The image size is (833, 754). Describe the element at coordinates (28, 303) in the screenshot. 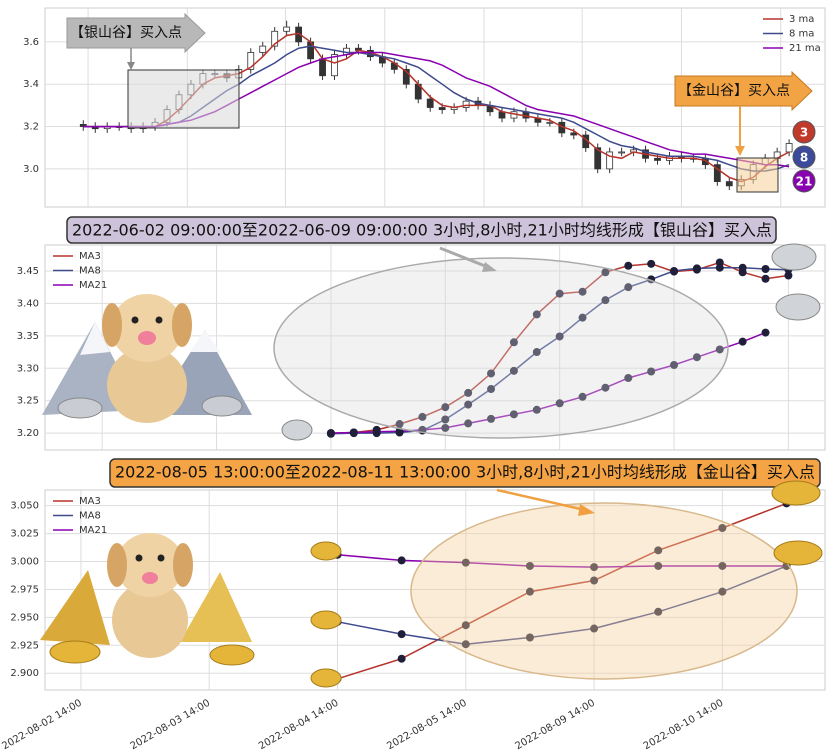

I see `y-tick-label: 3.40` at that location.